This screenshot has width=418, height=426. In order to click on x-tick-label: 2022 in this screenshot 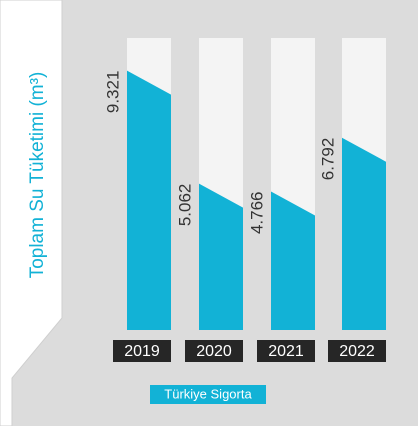, I will do `click(357, 351)`.